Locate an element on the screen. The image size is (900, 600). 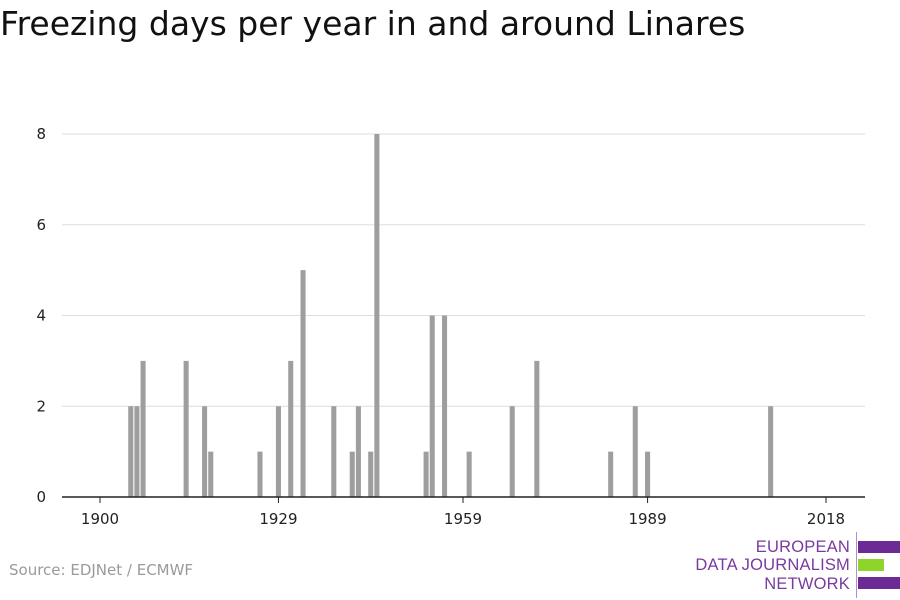
x-tick-label: 1959 is located at coordinates (463, 519).